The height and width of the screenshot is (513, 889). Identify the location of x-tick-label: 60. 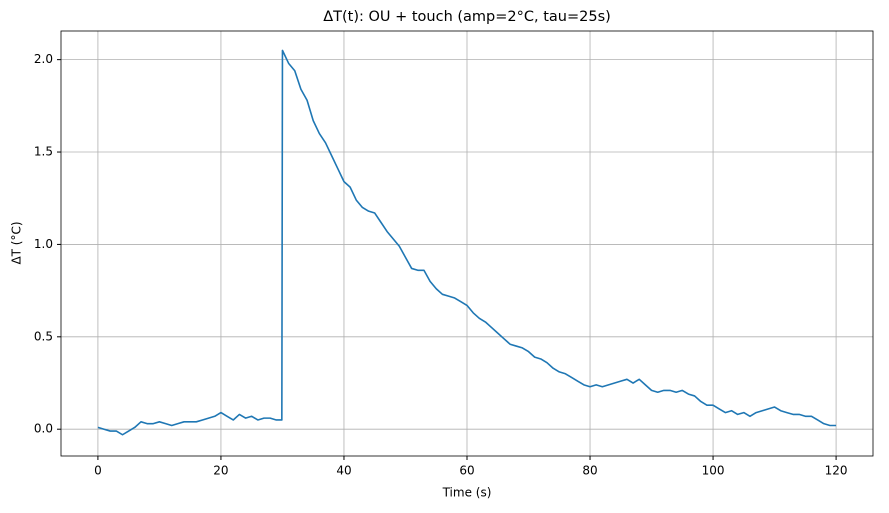
(466, 471).